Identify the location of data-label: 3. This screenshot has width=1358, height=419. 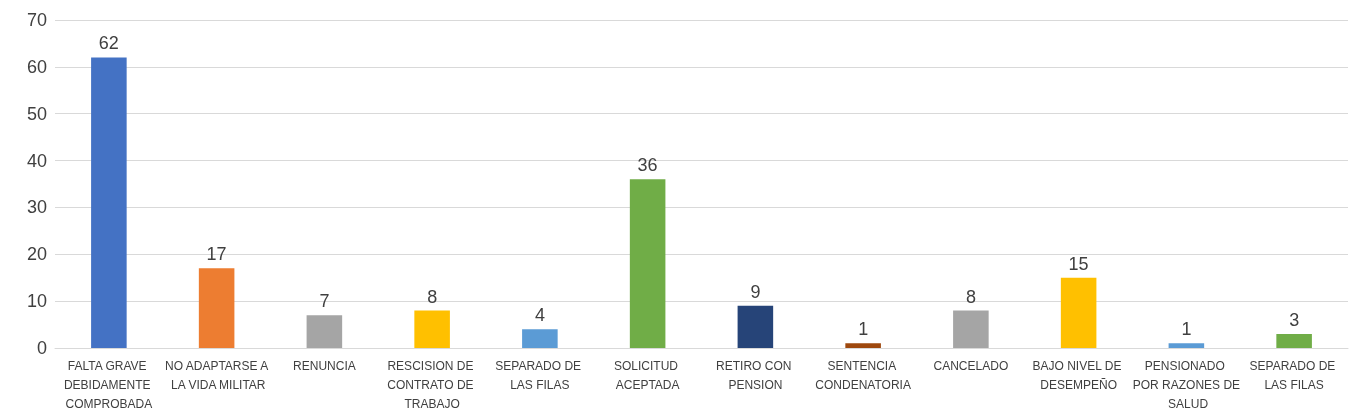
(1294, 319).